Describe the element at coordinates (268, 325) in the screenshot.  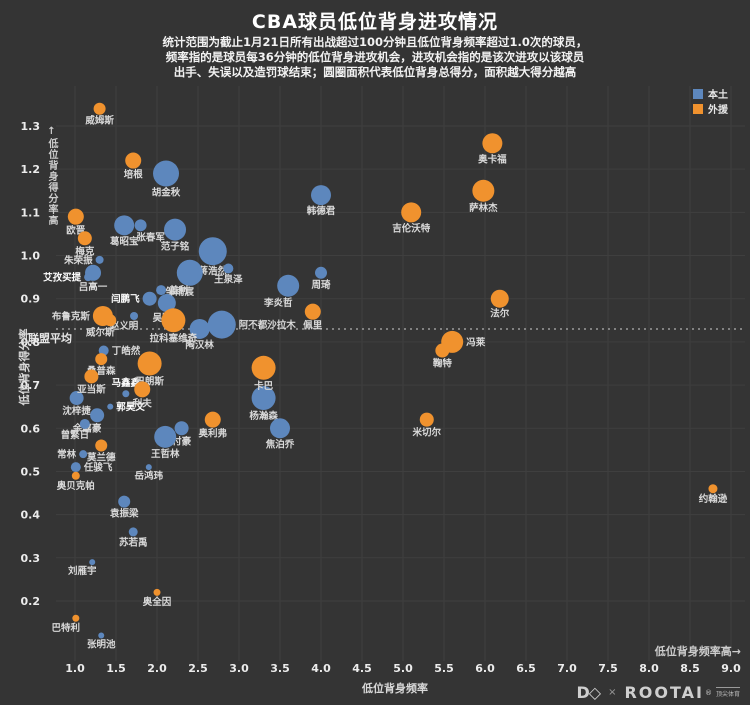
I see `player-label: 阿不都沙拉木` at that location.